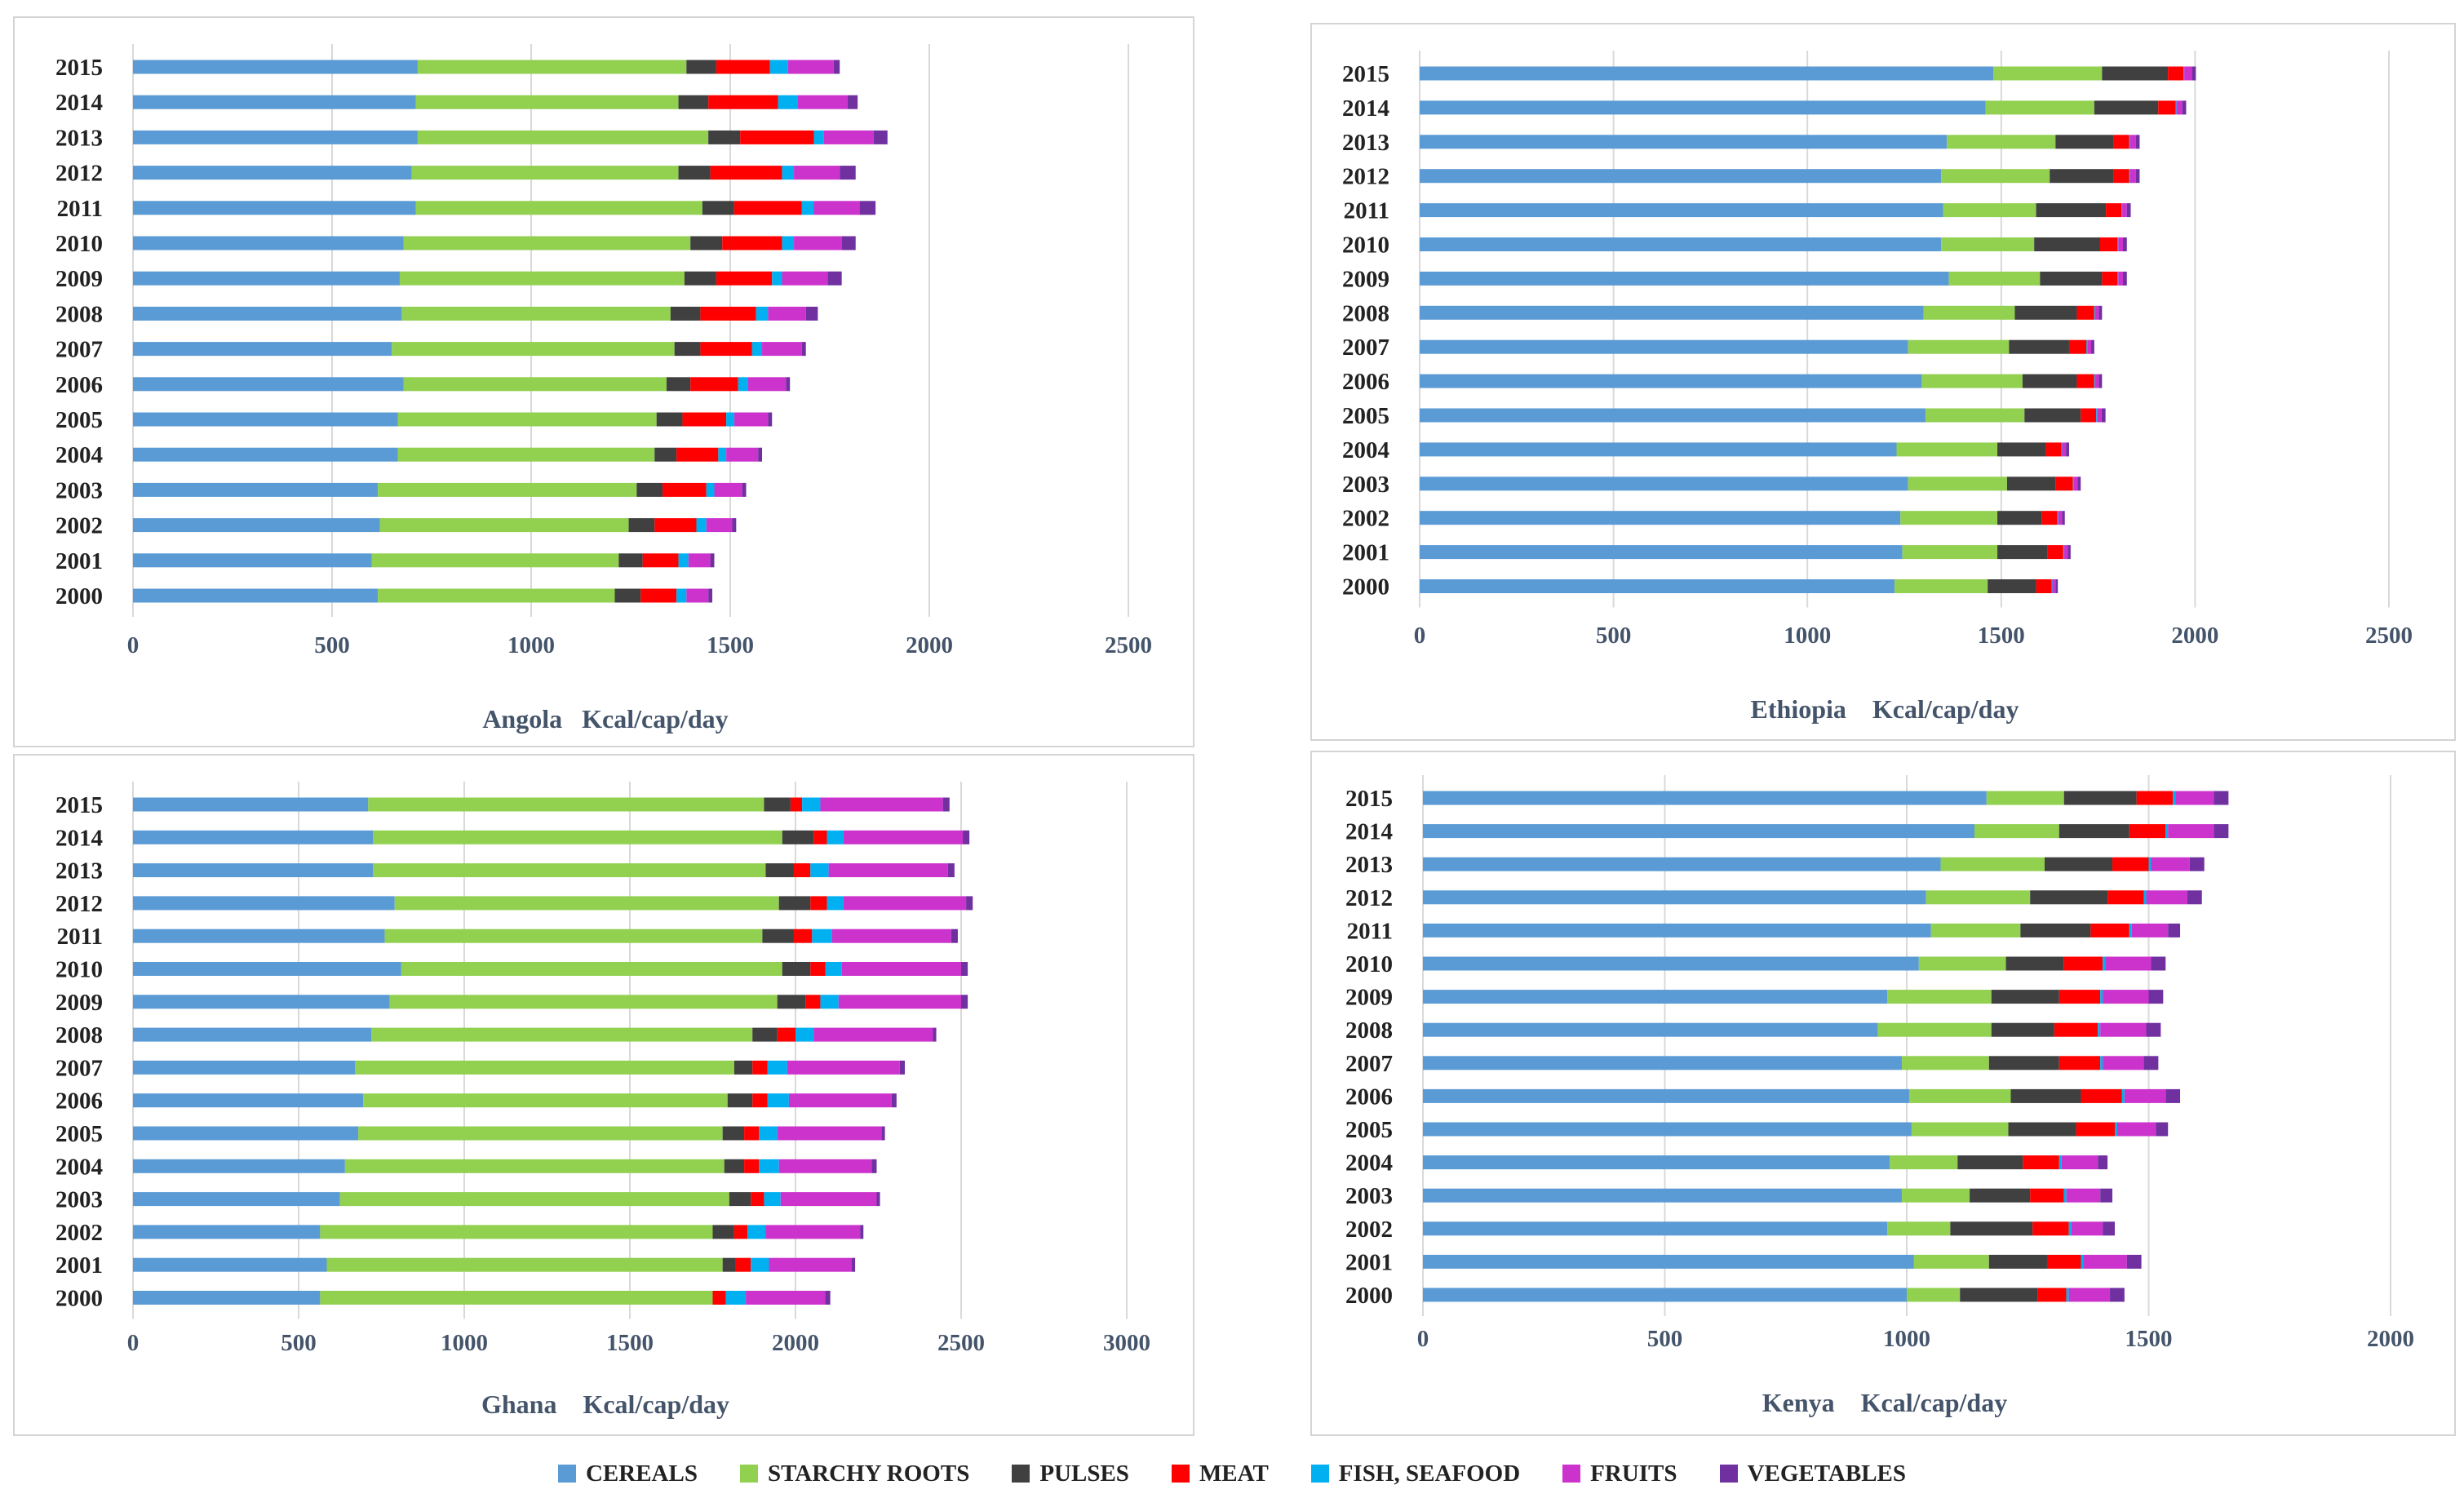  I want to click on x-tick-label: 0, so click(1423, 1339).